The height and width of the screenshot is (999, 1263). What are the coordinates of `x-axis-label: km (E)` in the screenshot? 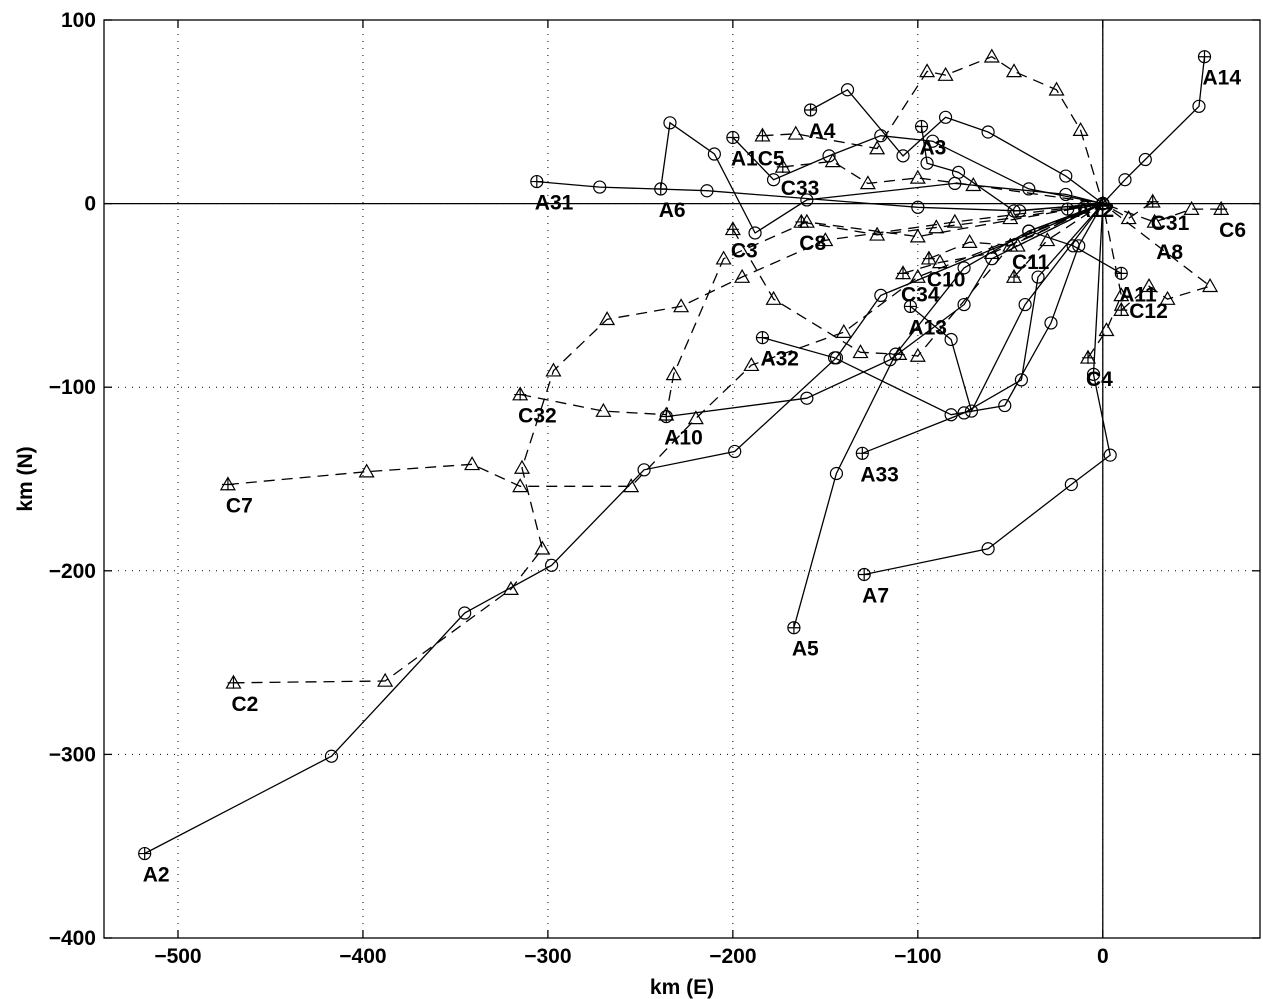 It's located at (682, 987).